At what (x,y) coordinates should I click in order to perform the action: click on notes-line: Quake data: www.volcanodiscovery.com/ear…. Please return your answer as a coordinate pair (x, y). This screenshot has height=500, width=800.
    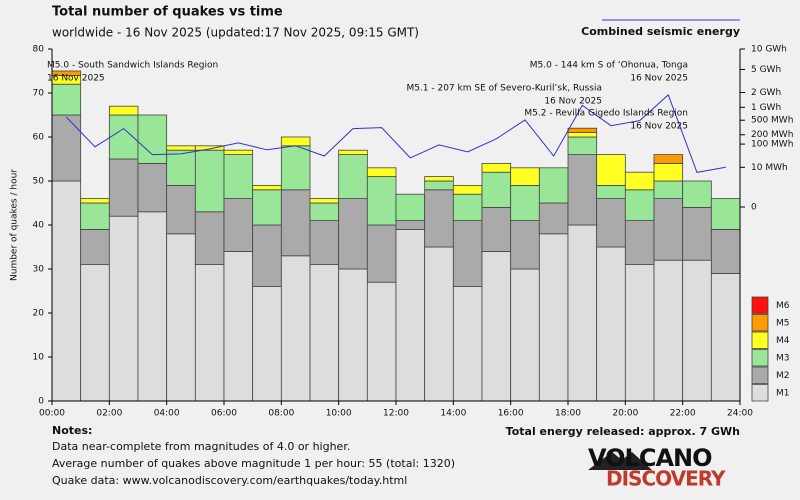
    Looking at the image, I should click on (229, 480).